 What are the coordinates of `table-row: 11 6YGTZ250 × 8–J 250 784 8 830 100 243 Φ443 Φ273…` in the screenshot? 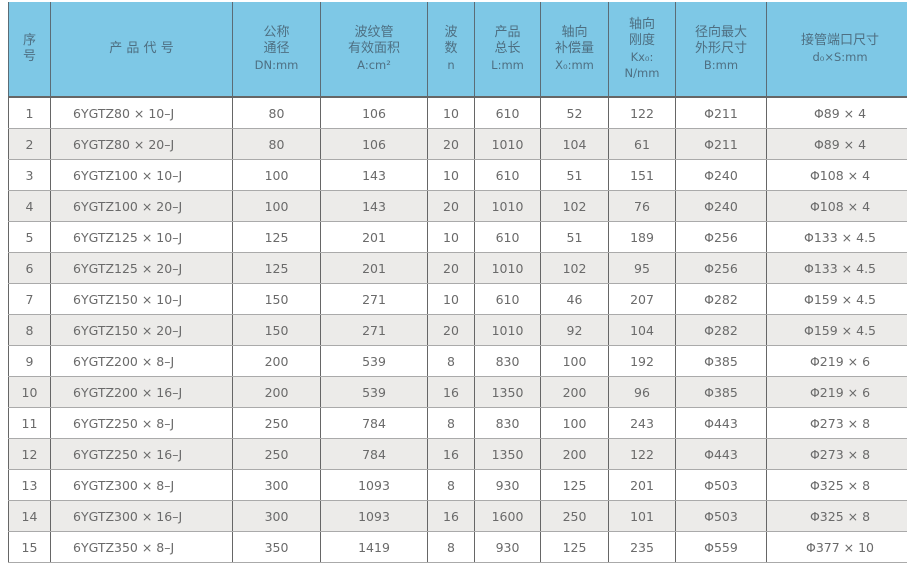 It's located at (457, 423).